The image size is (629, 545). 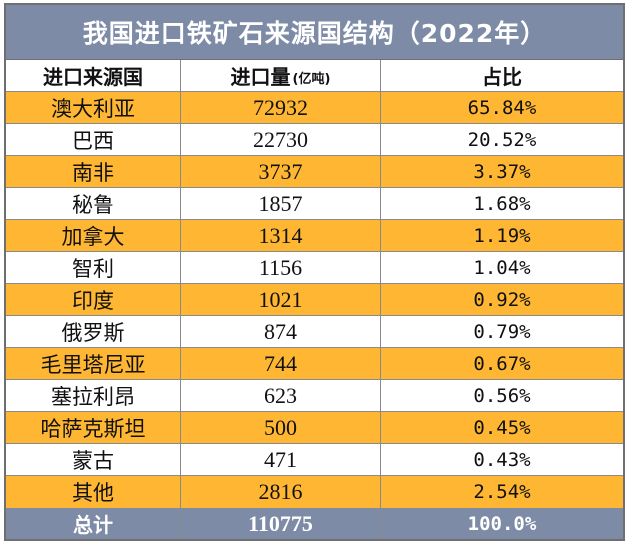 I want to click on share-cell: 1.68%, so click(x=502, y=203).